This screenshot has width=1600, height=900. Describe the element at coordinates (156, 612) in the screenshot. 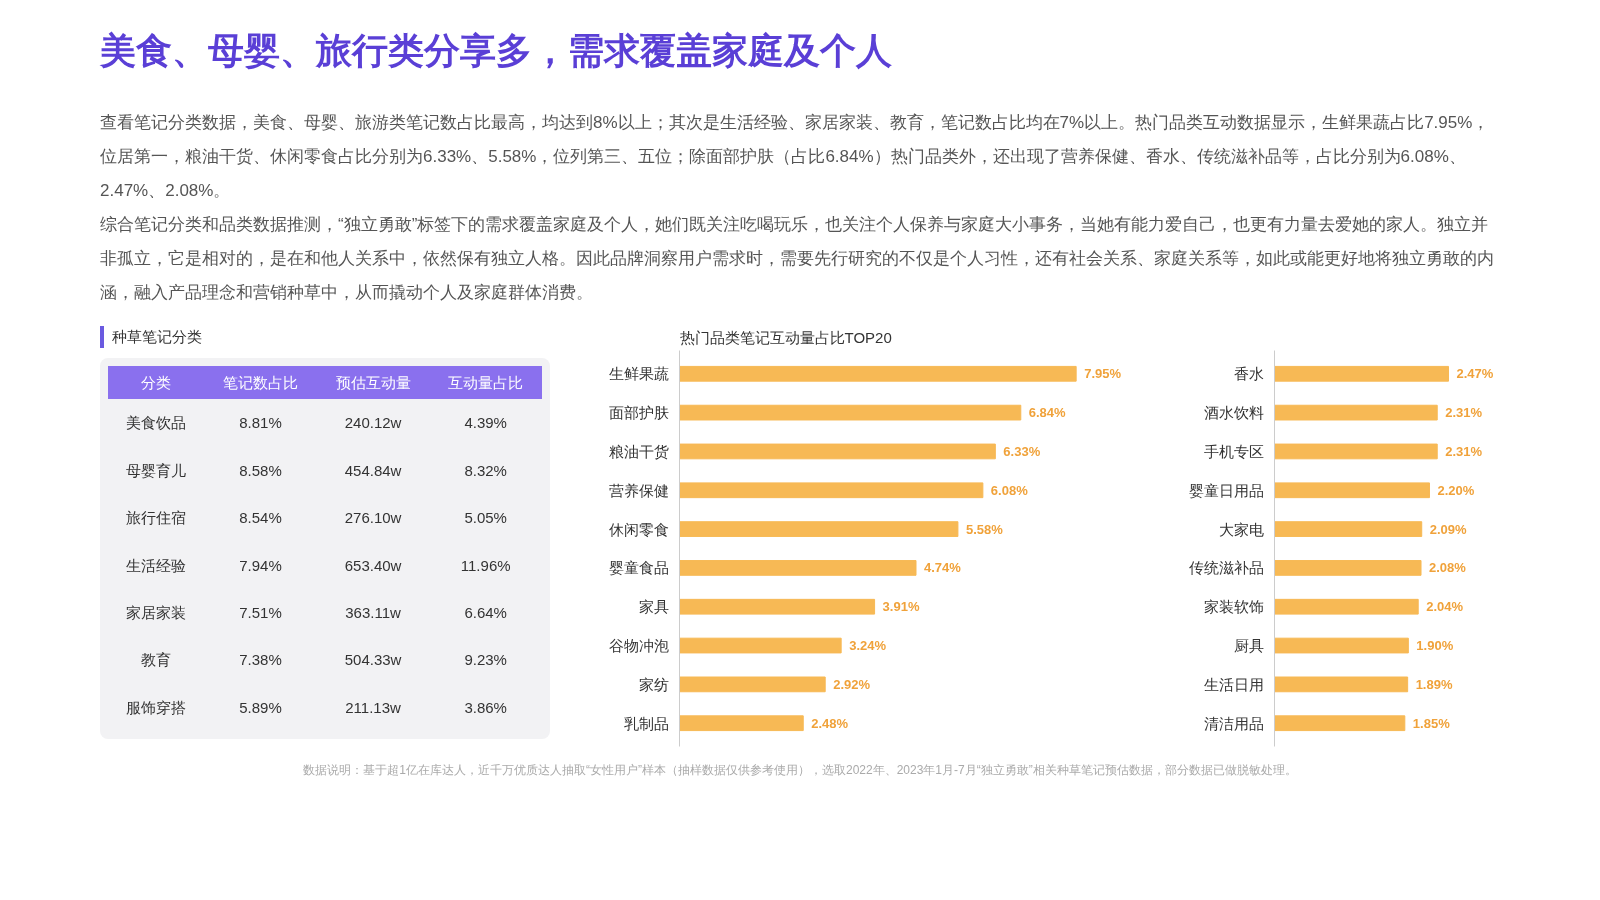

I see `category-label: 家居家装` at that location.